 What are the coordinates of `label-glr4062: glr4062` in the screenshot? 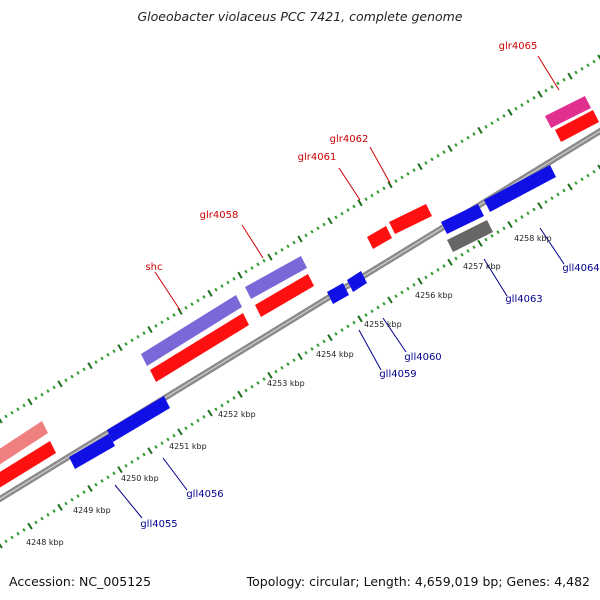 It's located at (349, 139).